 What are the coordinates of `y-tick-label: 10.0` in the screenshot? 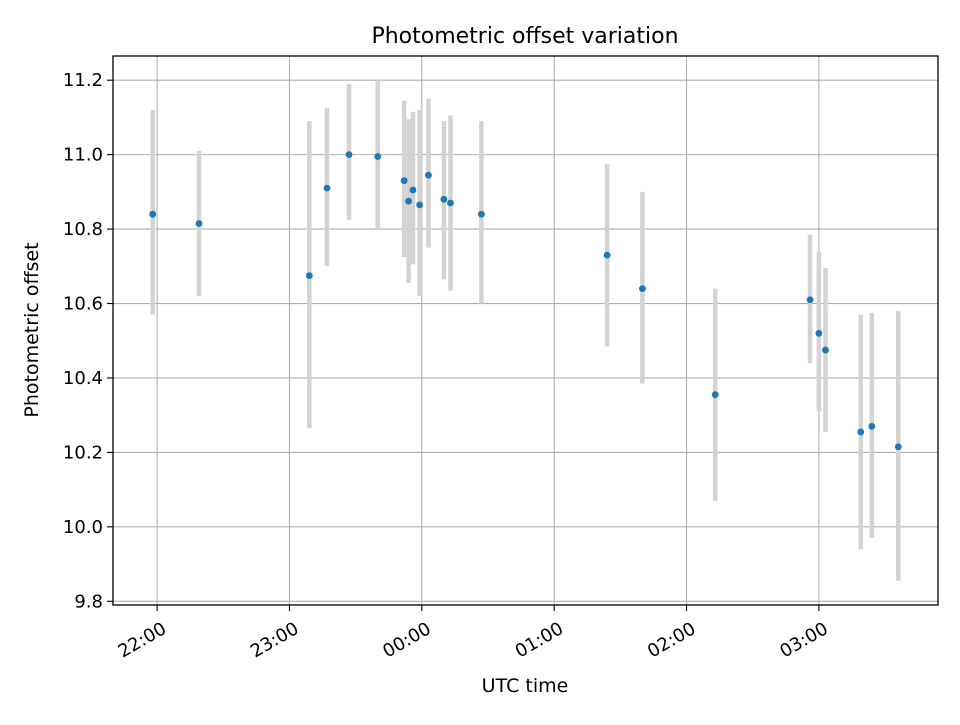 It's located at (83, 527).